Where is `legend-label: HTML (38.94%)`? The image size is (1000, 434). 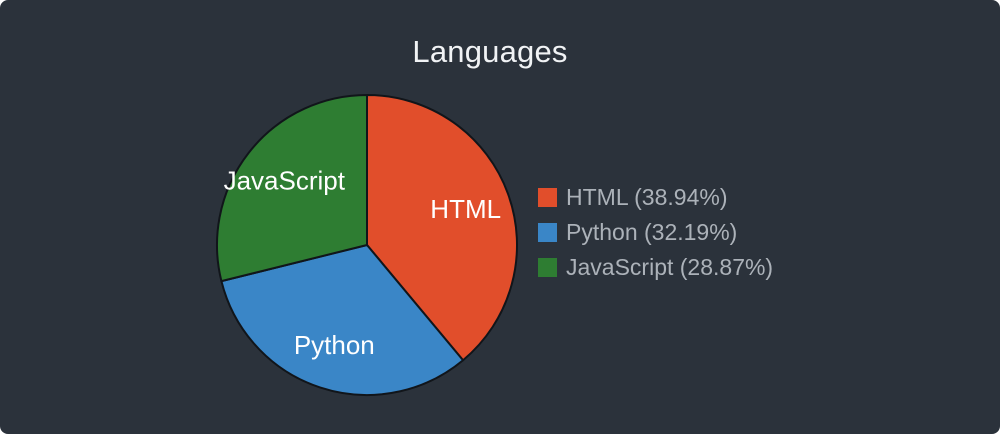
legend-label: HTML (38.94%) is located at coordinates (647, 197).